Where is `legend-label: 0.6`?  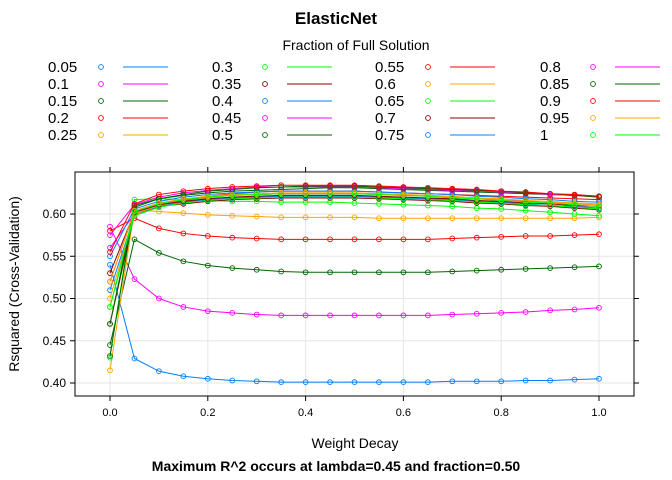 legend-label: 0.6 is located at coordinates (385, 84).